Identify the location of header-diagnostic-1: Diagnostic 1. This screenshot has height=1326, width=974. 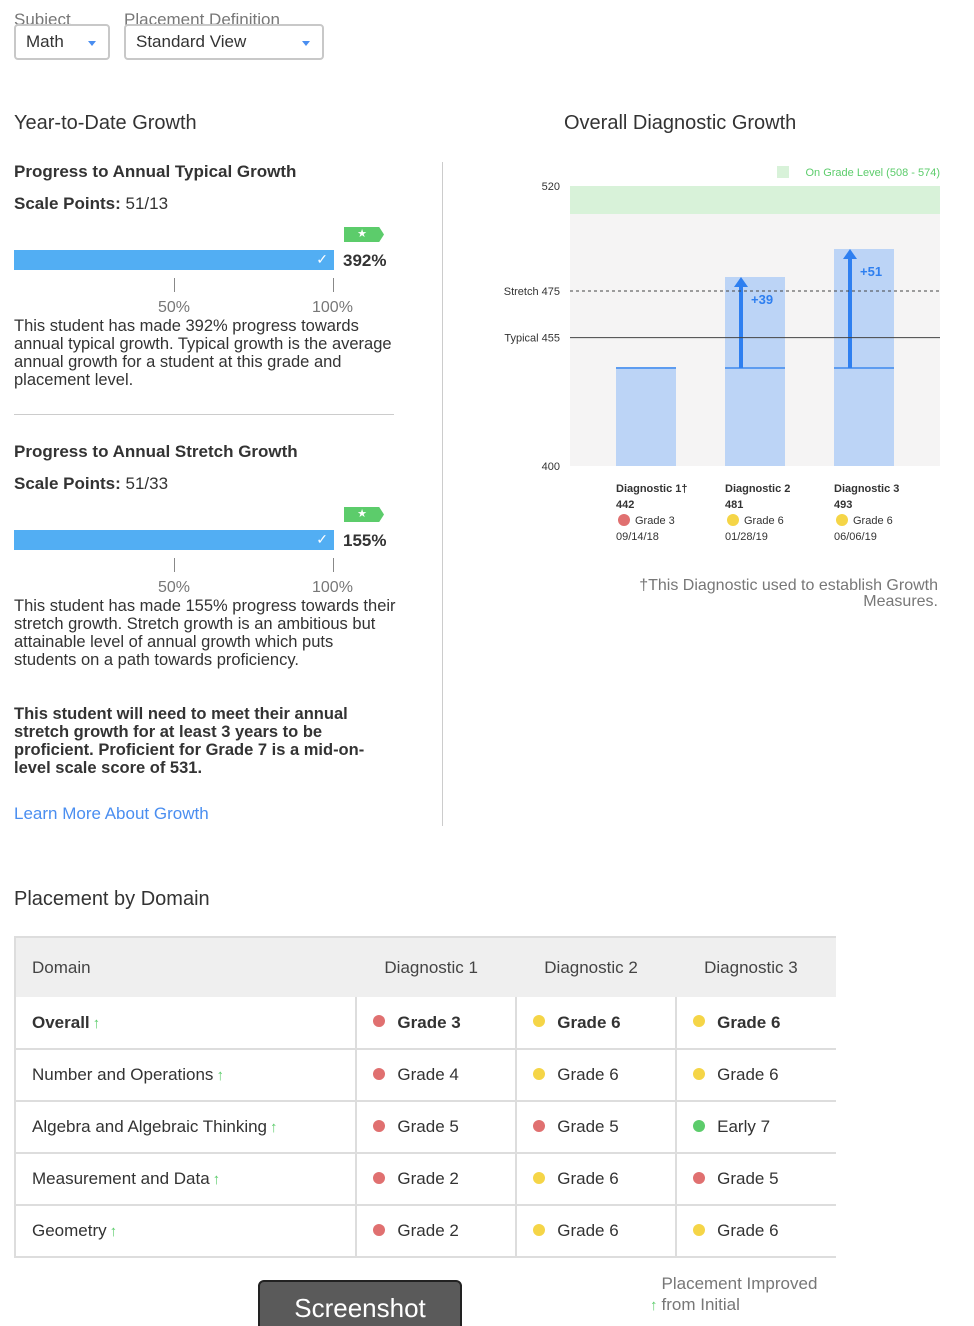
(436, 966).